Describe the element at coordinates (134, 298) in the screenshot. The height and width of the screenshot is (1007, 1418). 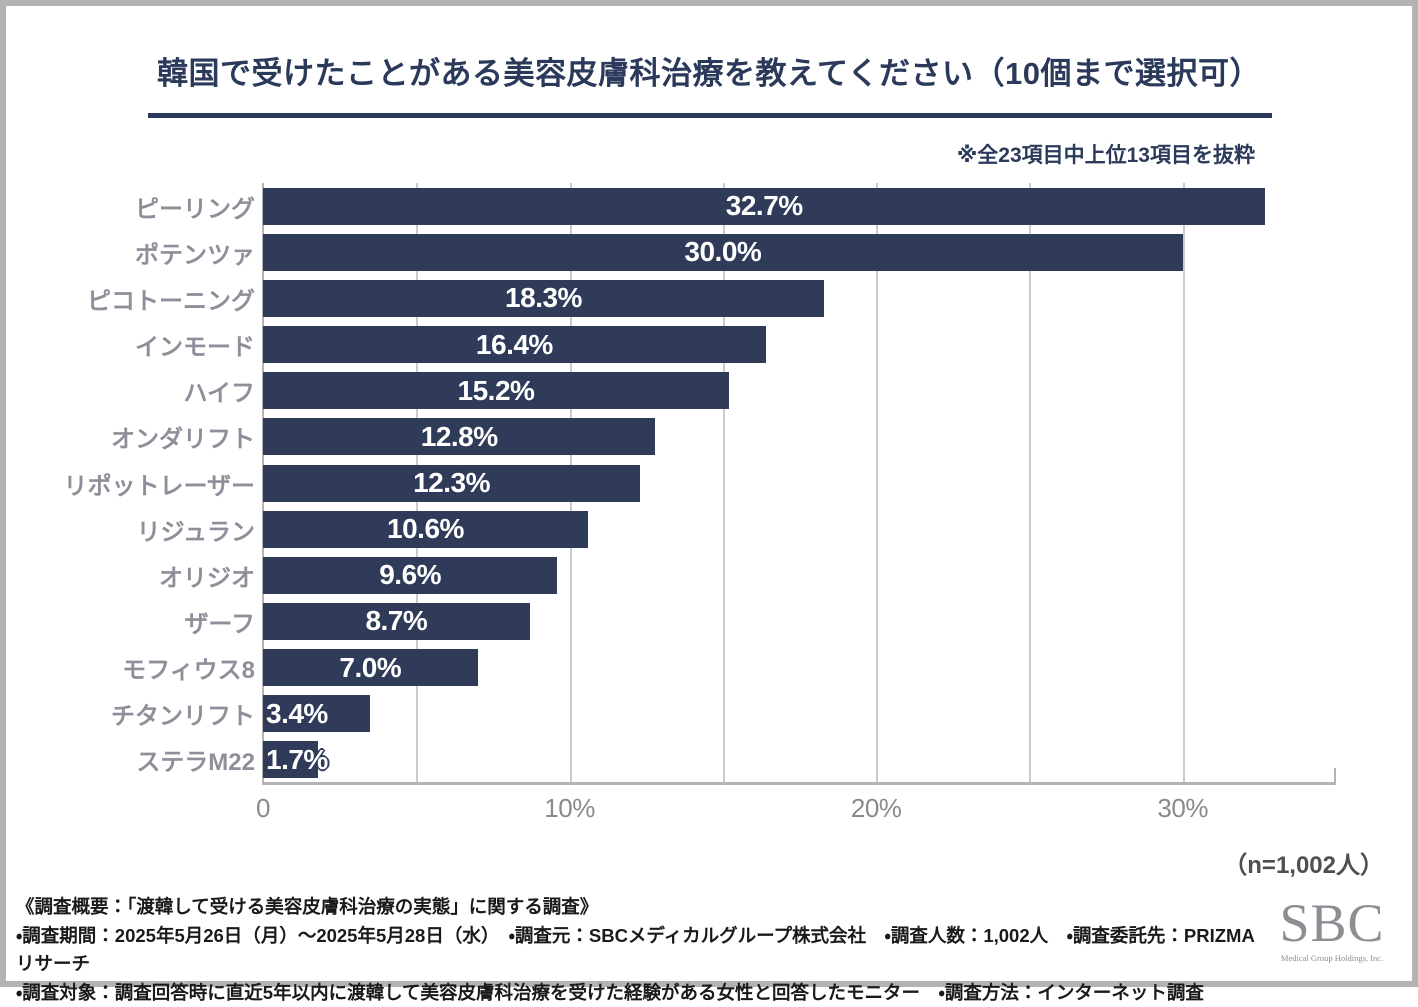
I see `category-label: ピコトーニング` at that location.